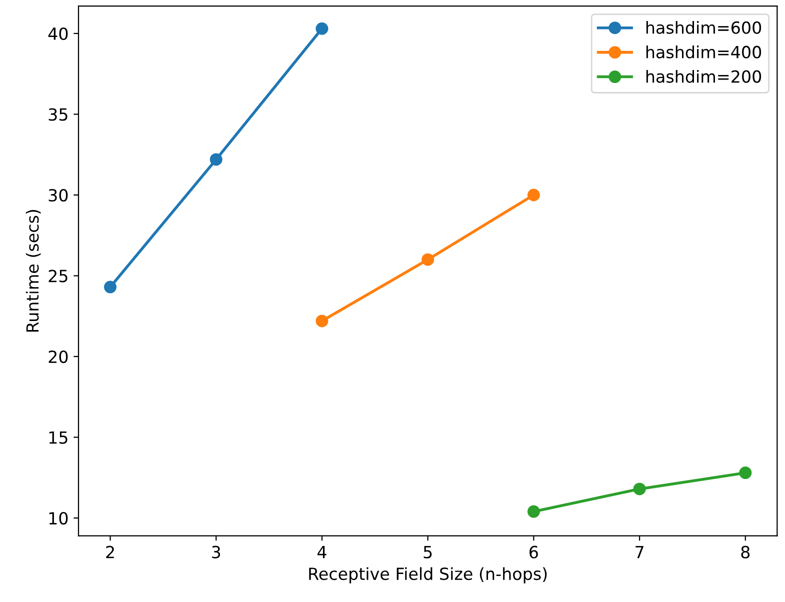 The image size is (785, 602). What do you see at coordinates (58, 33) in the screenshot?
I see `y-tick-label: 40` at bounding box center [58, 33].